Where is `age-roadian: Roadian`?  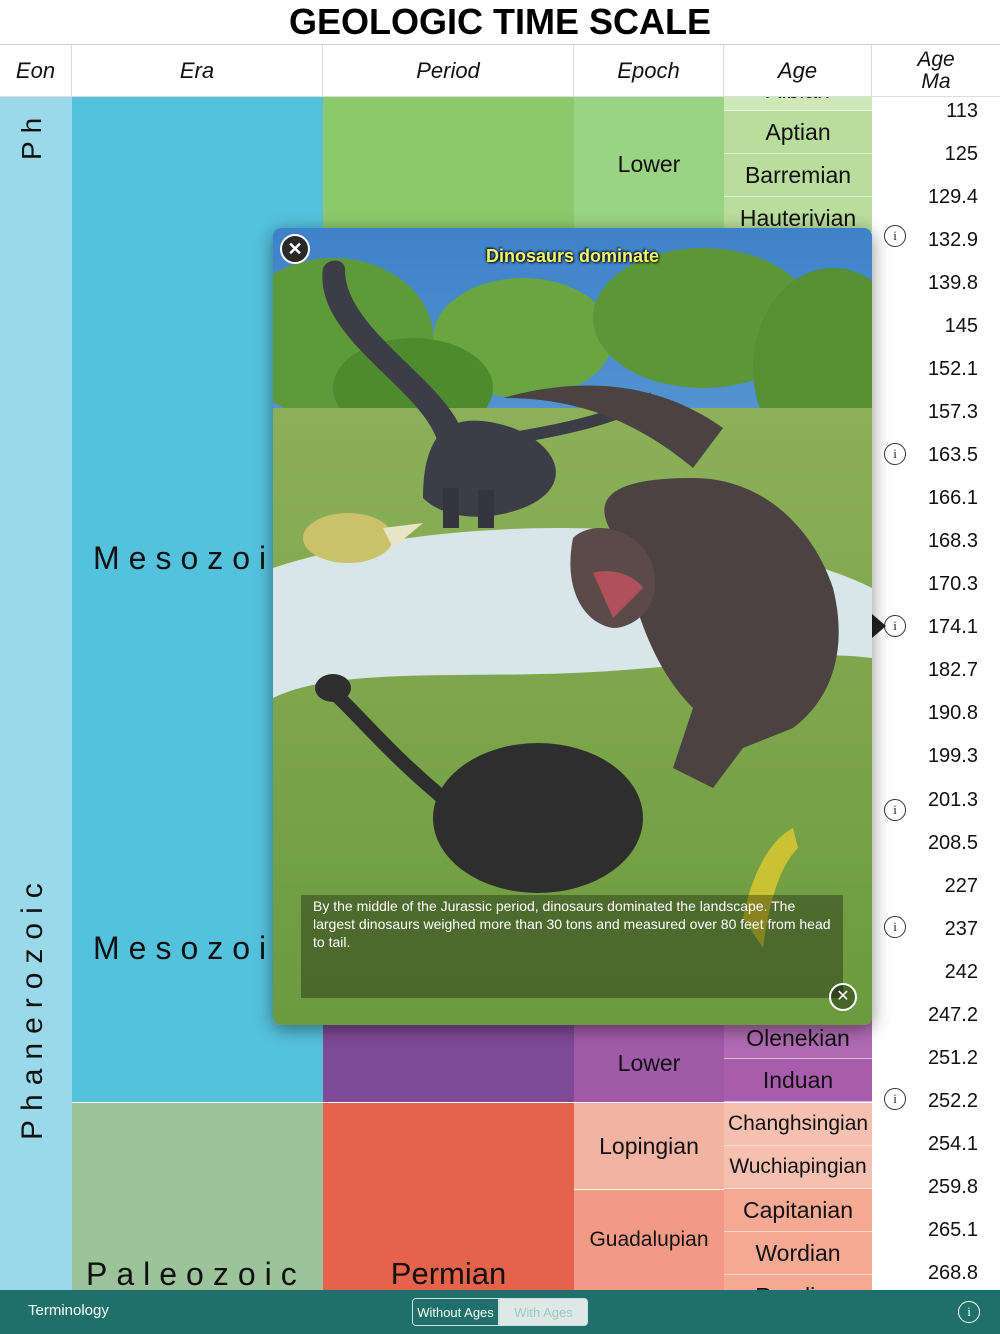 age-roadian: Roadian is located at coordinates (798, 1282).